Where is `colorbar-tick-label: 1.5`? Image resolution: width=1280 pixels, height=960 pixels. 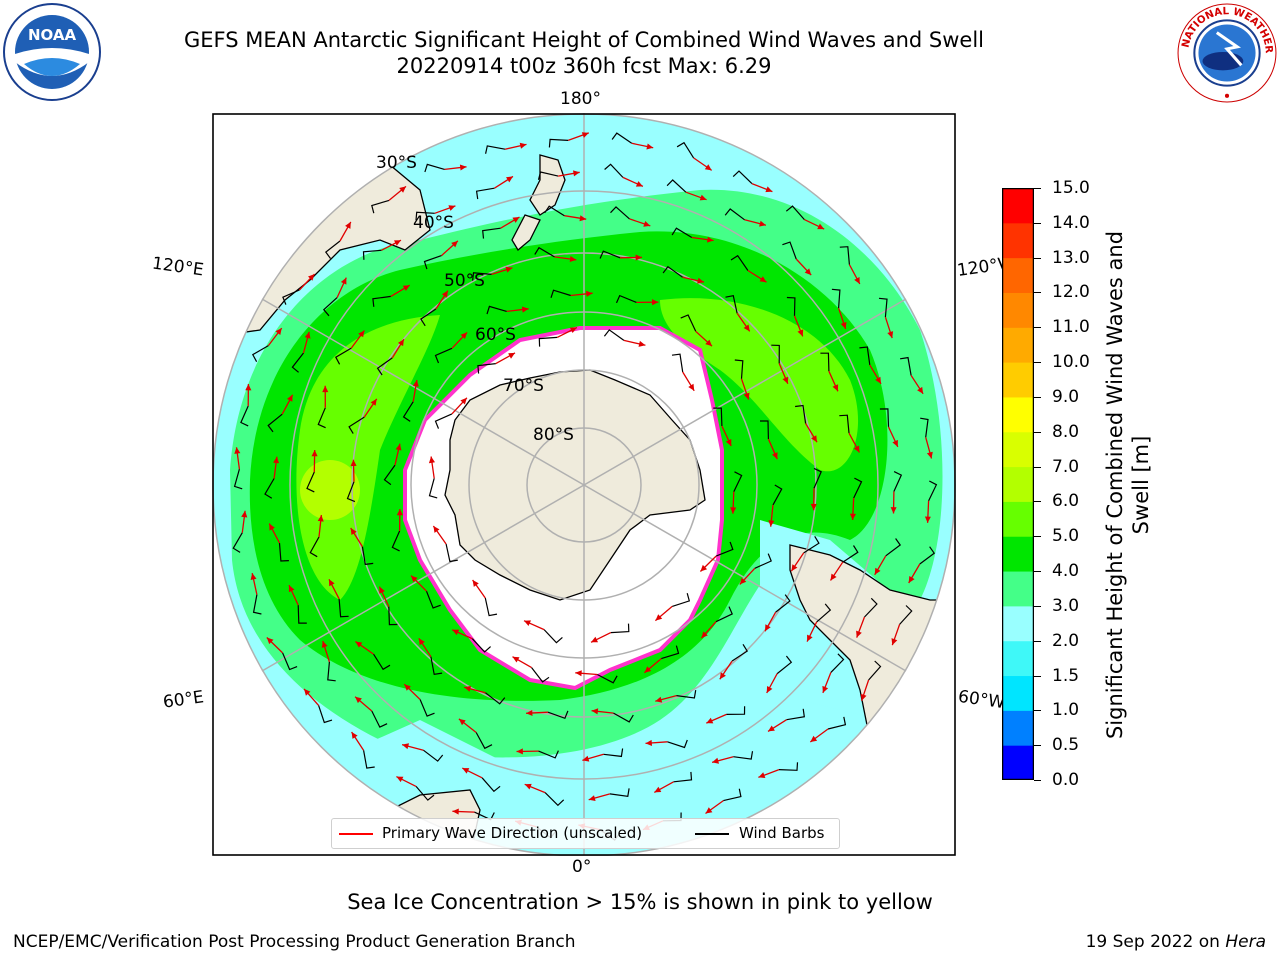
colorbar-tick-label: 1.5 is located at coordinates (1066, 675).